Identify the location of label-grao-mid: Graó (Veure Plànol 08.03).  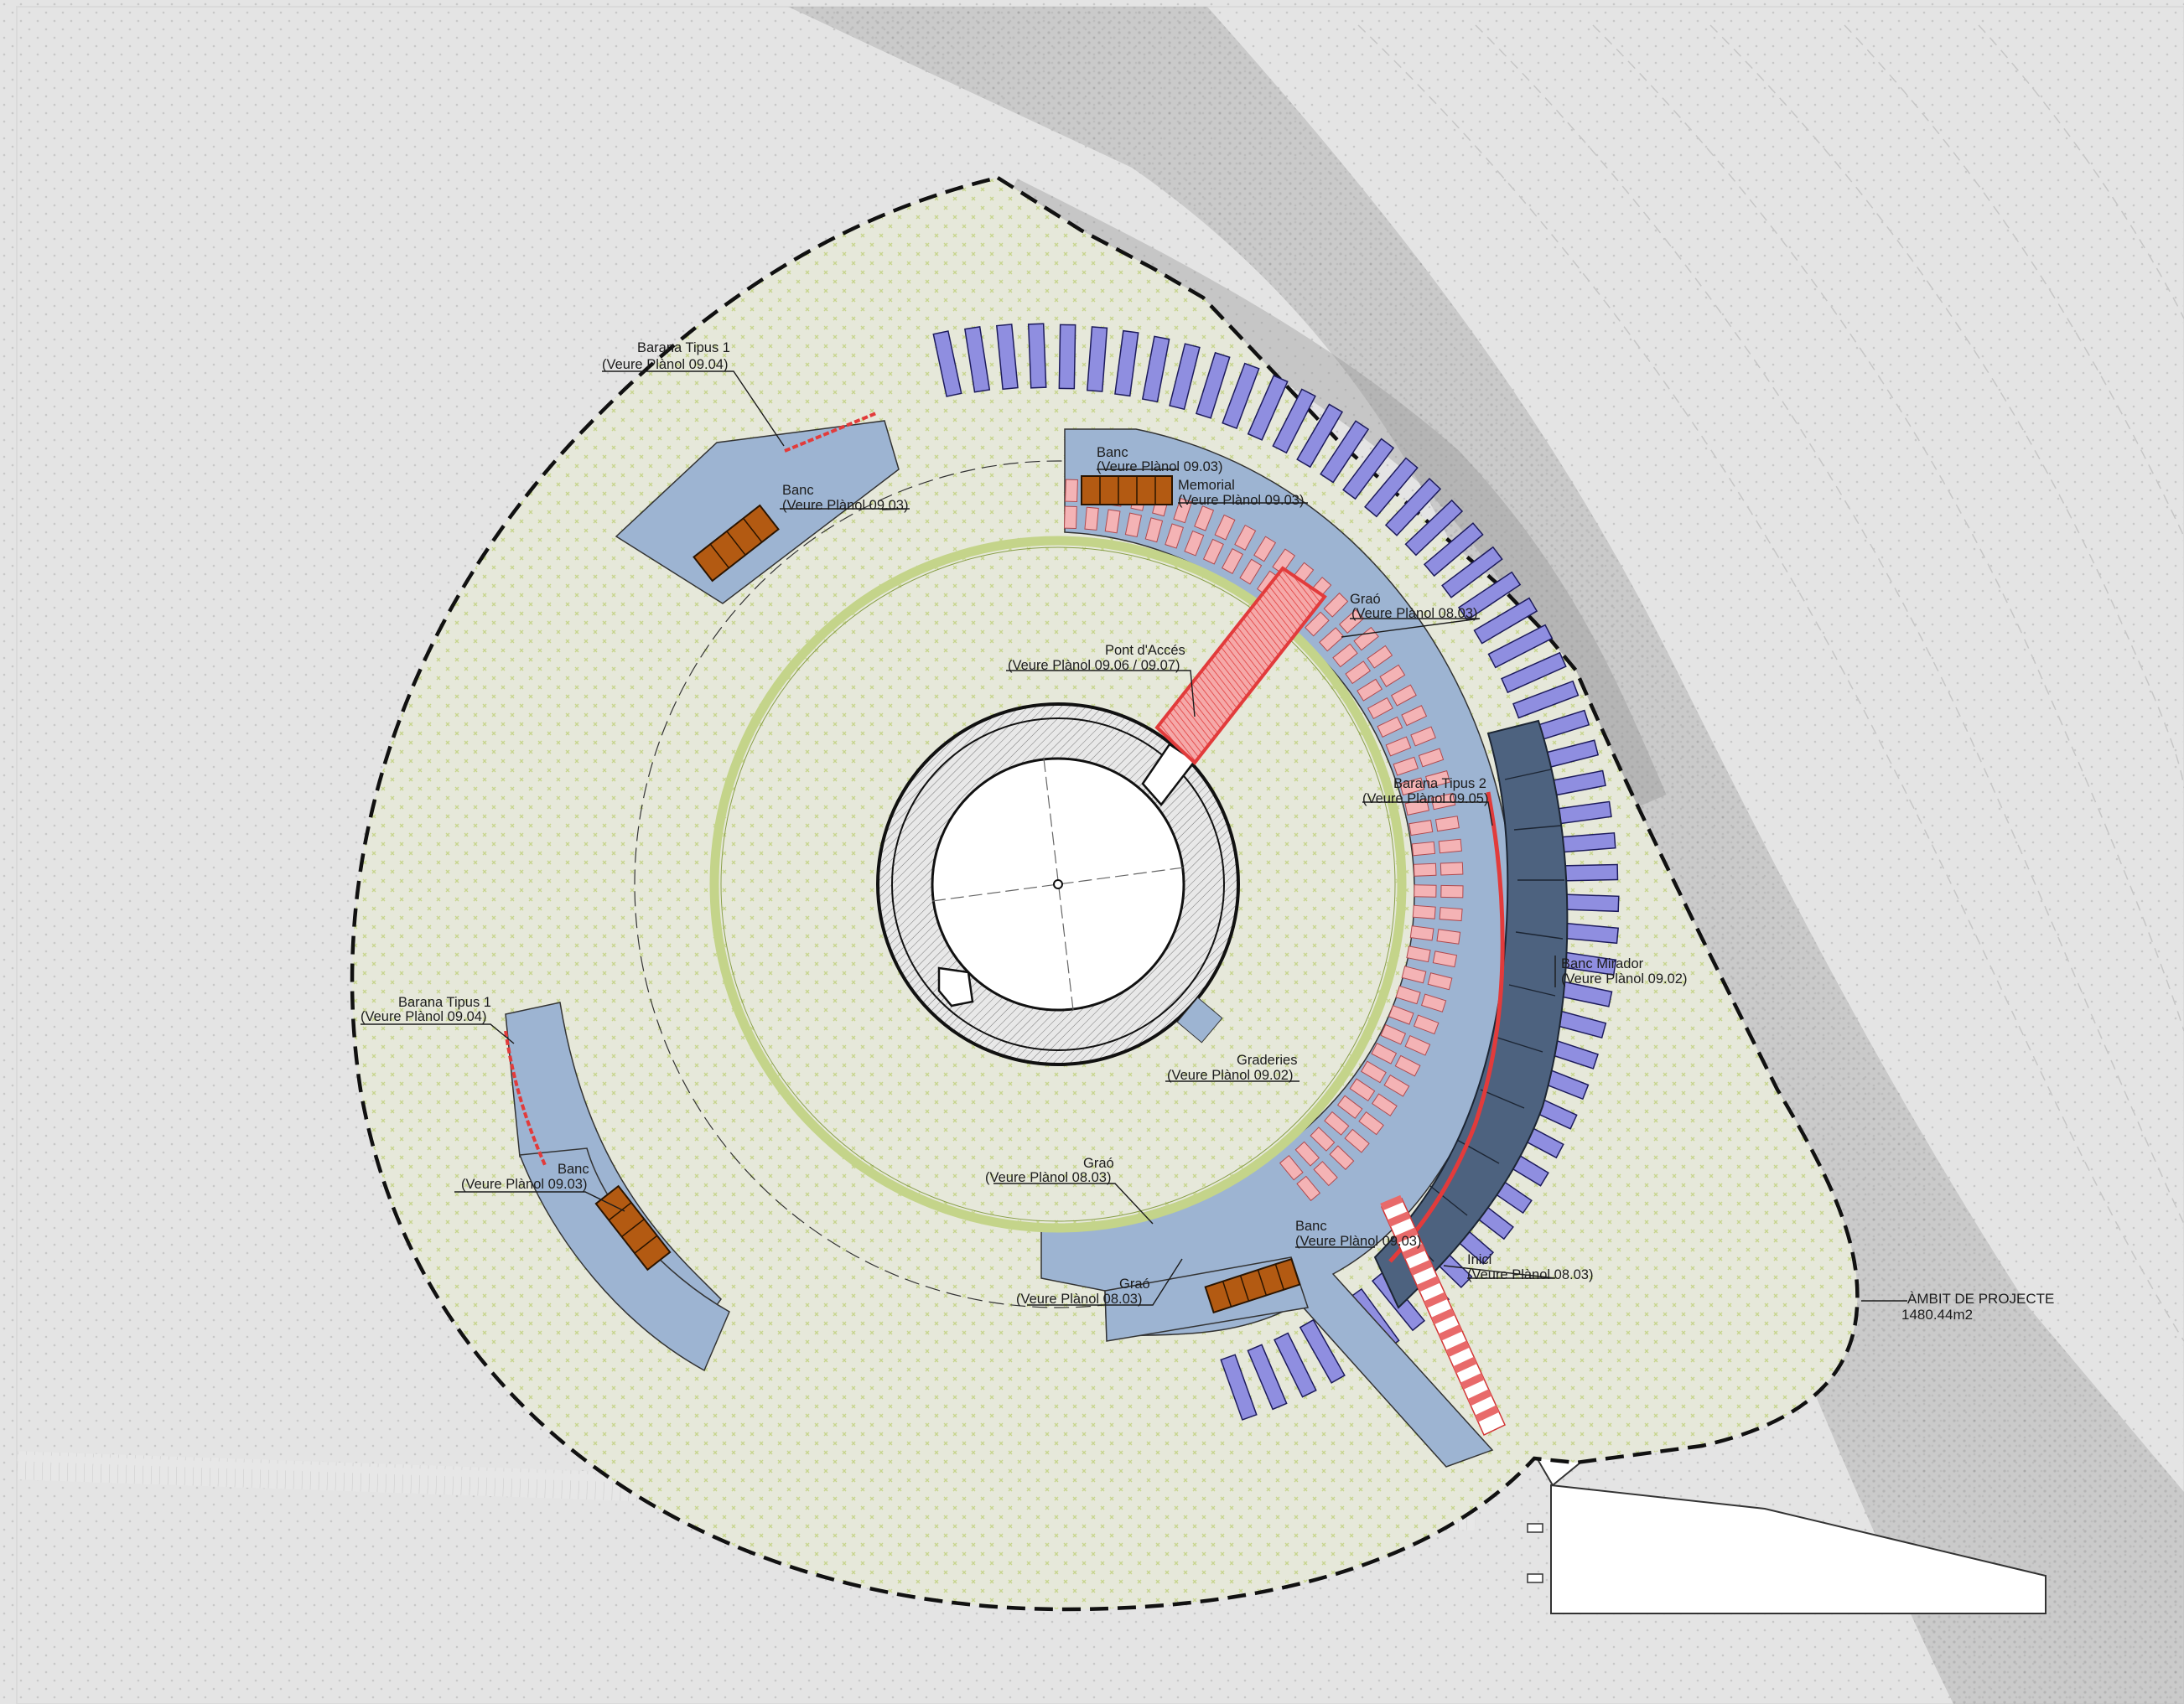
(1049, 1170).